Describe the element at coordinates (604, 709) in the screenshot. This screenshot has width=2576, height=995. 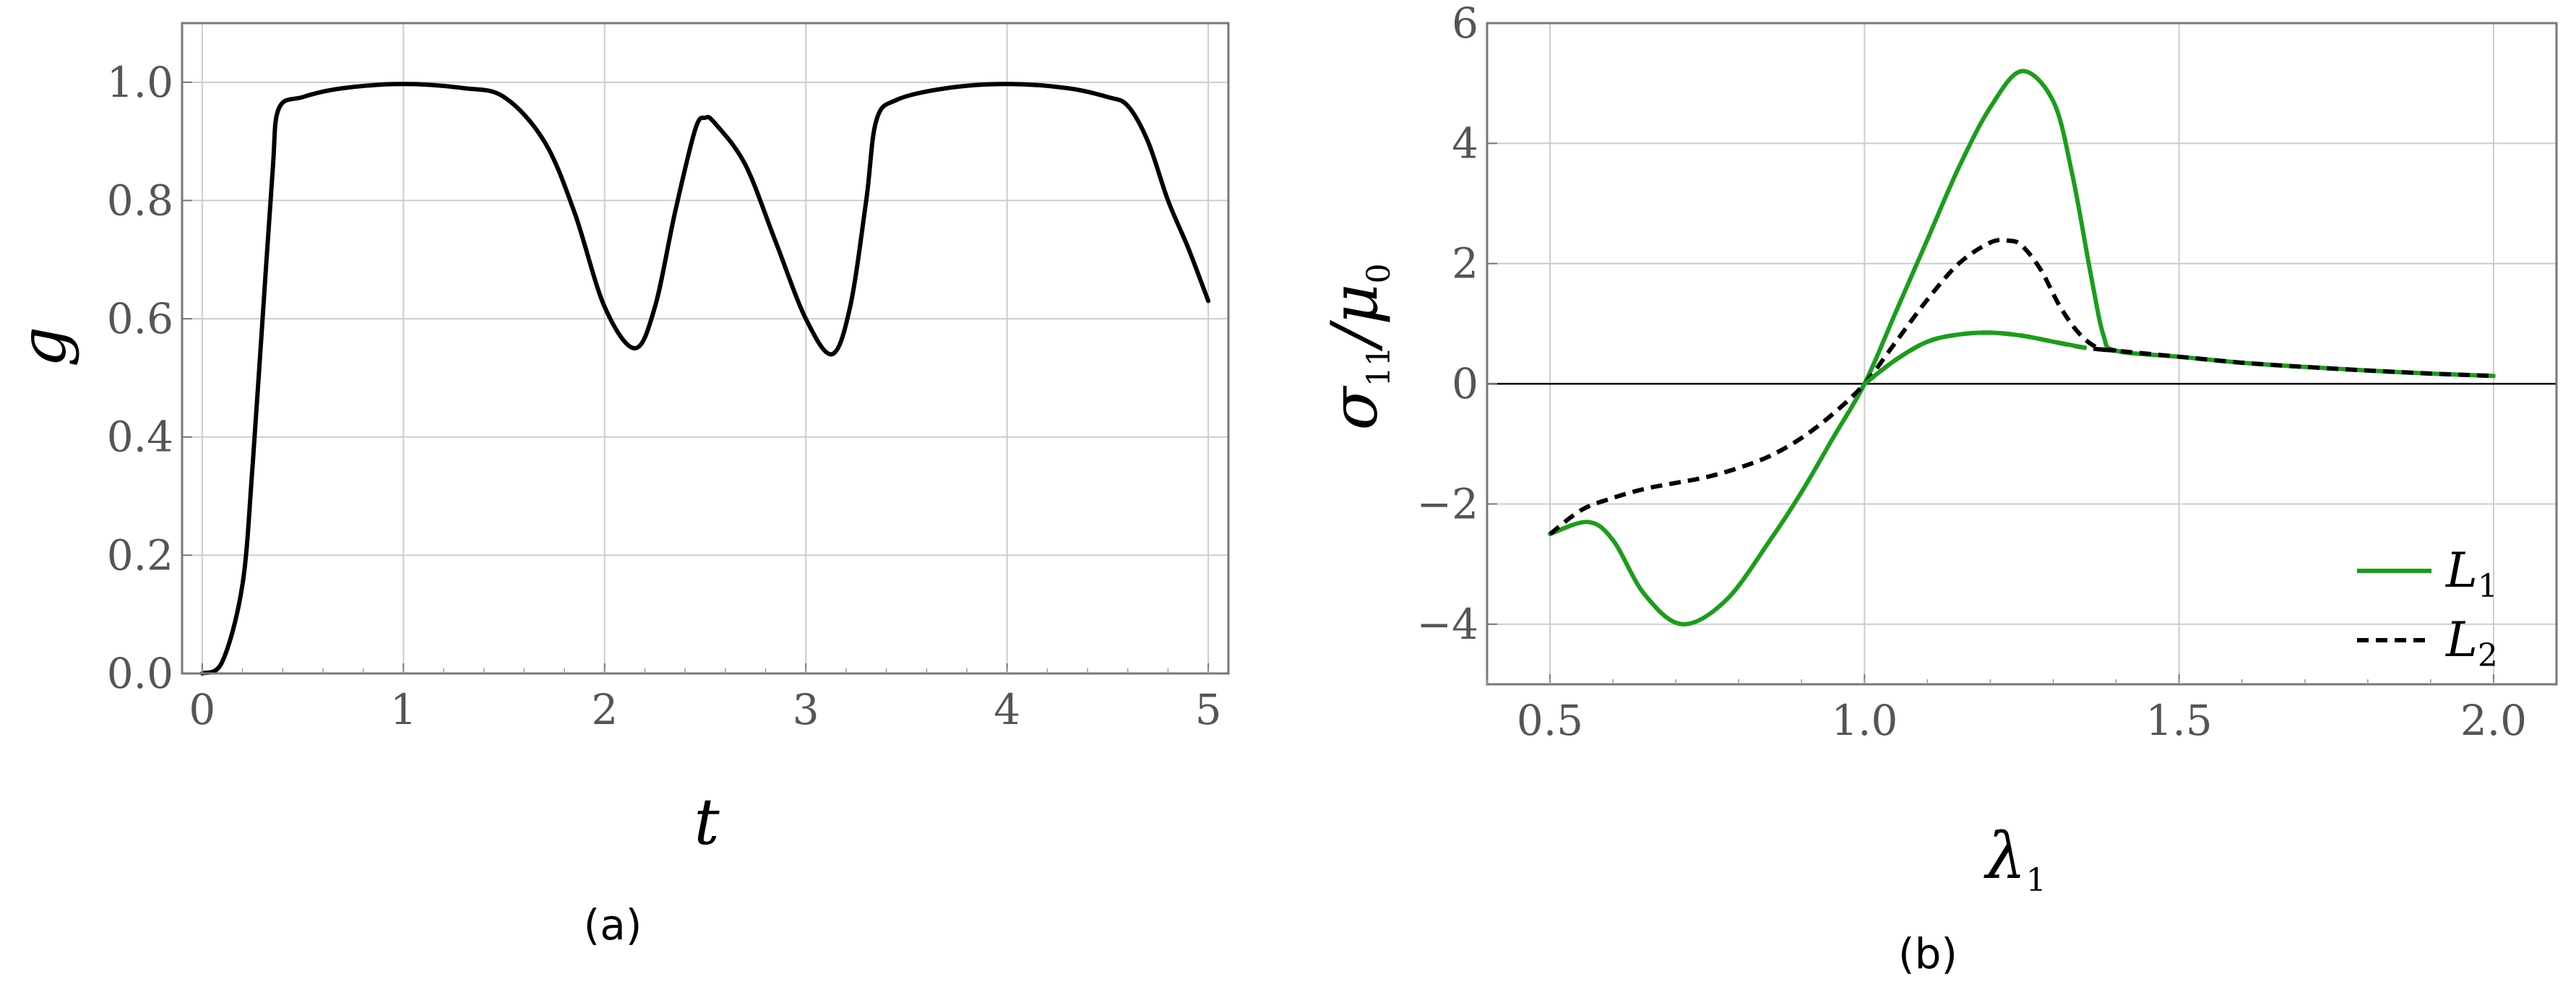
I see `x-tick-label: 2` at that location.